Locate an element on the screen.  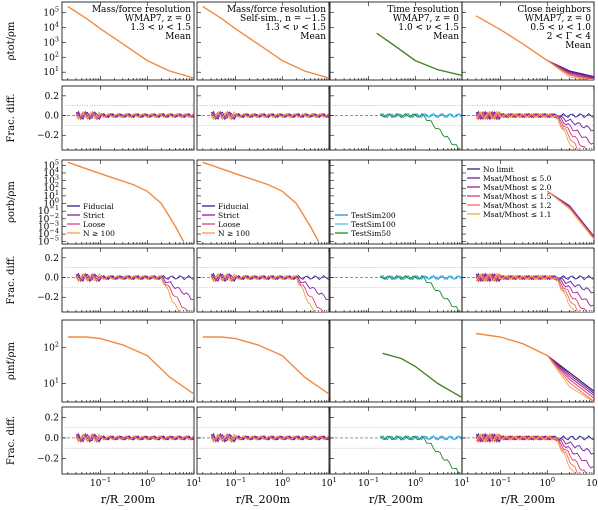
legend-item-col0-3: N ≥ 100 is located at coordinates (91, 233).